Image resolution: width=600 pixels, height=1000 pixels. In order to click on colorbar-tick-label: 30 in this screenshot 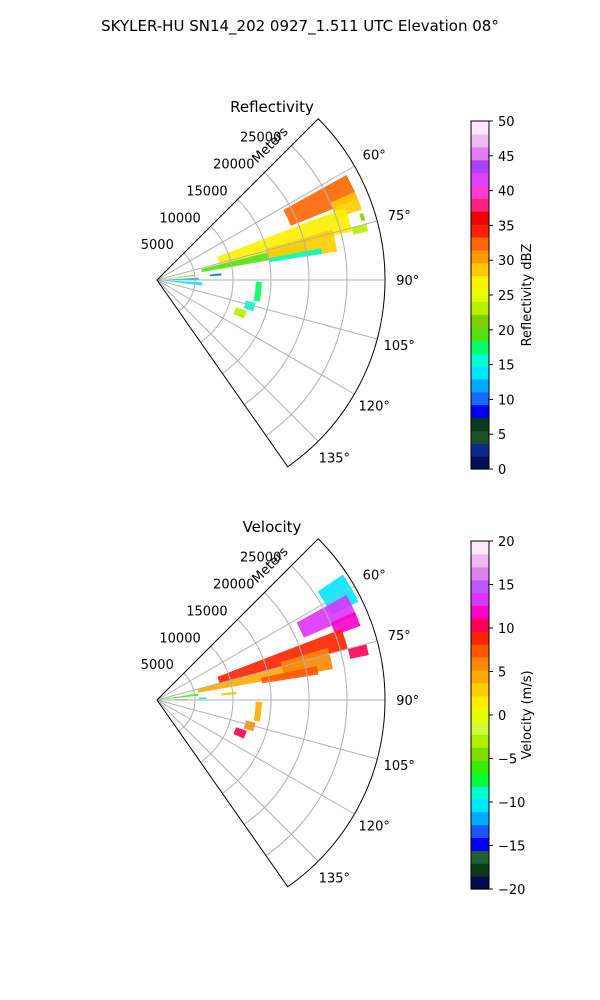, I will do `click(506, 261)`.